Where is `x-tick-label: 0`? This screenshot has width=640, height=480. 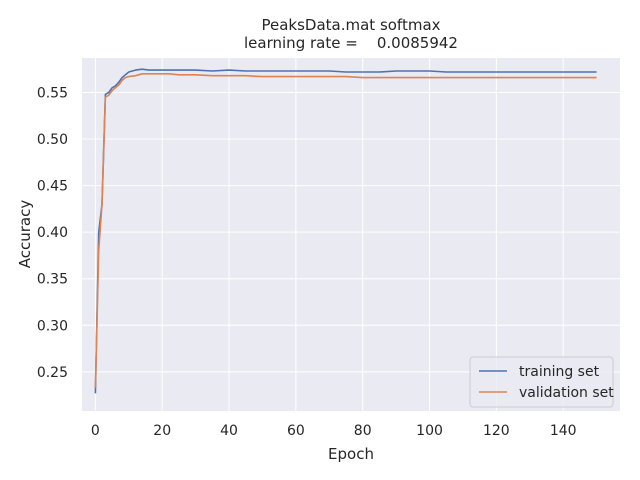
x-tick-label: 0 is located at coordinates (95, 431).